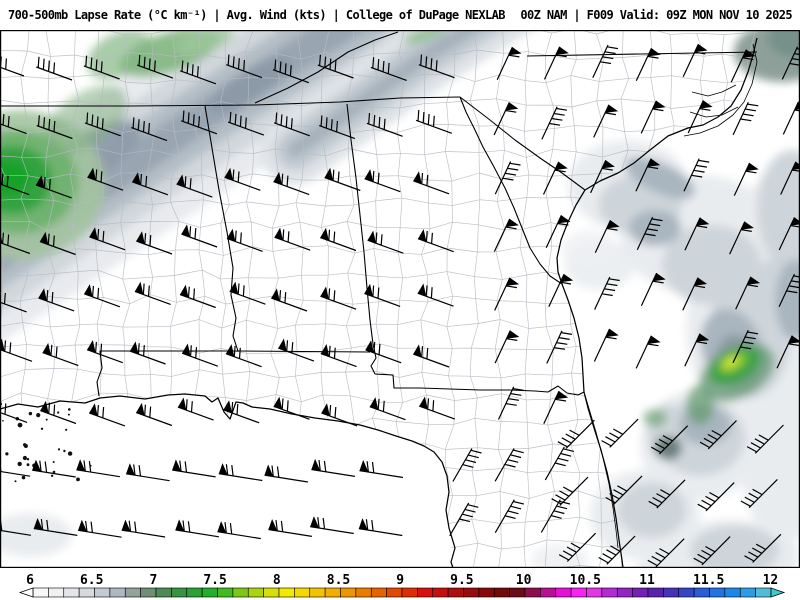 The height and width of the screenshot is (600, 800). Describe the element at coordinates (46, 442) in the screenshot. I see `marsh-speckles` at that location.